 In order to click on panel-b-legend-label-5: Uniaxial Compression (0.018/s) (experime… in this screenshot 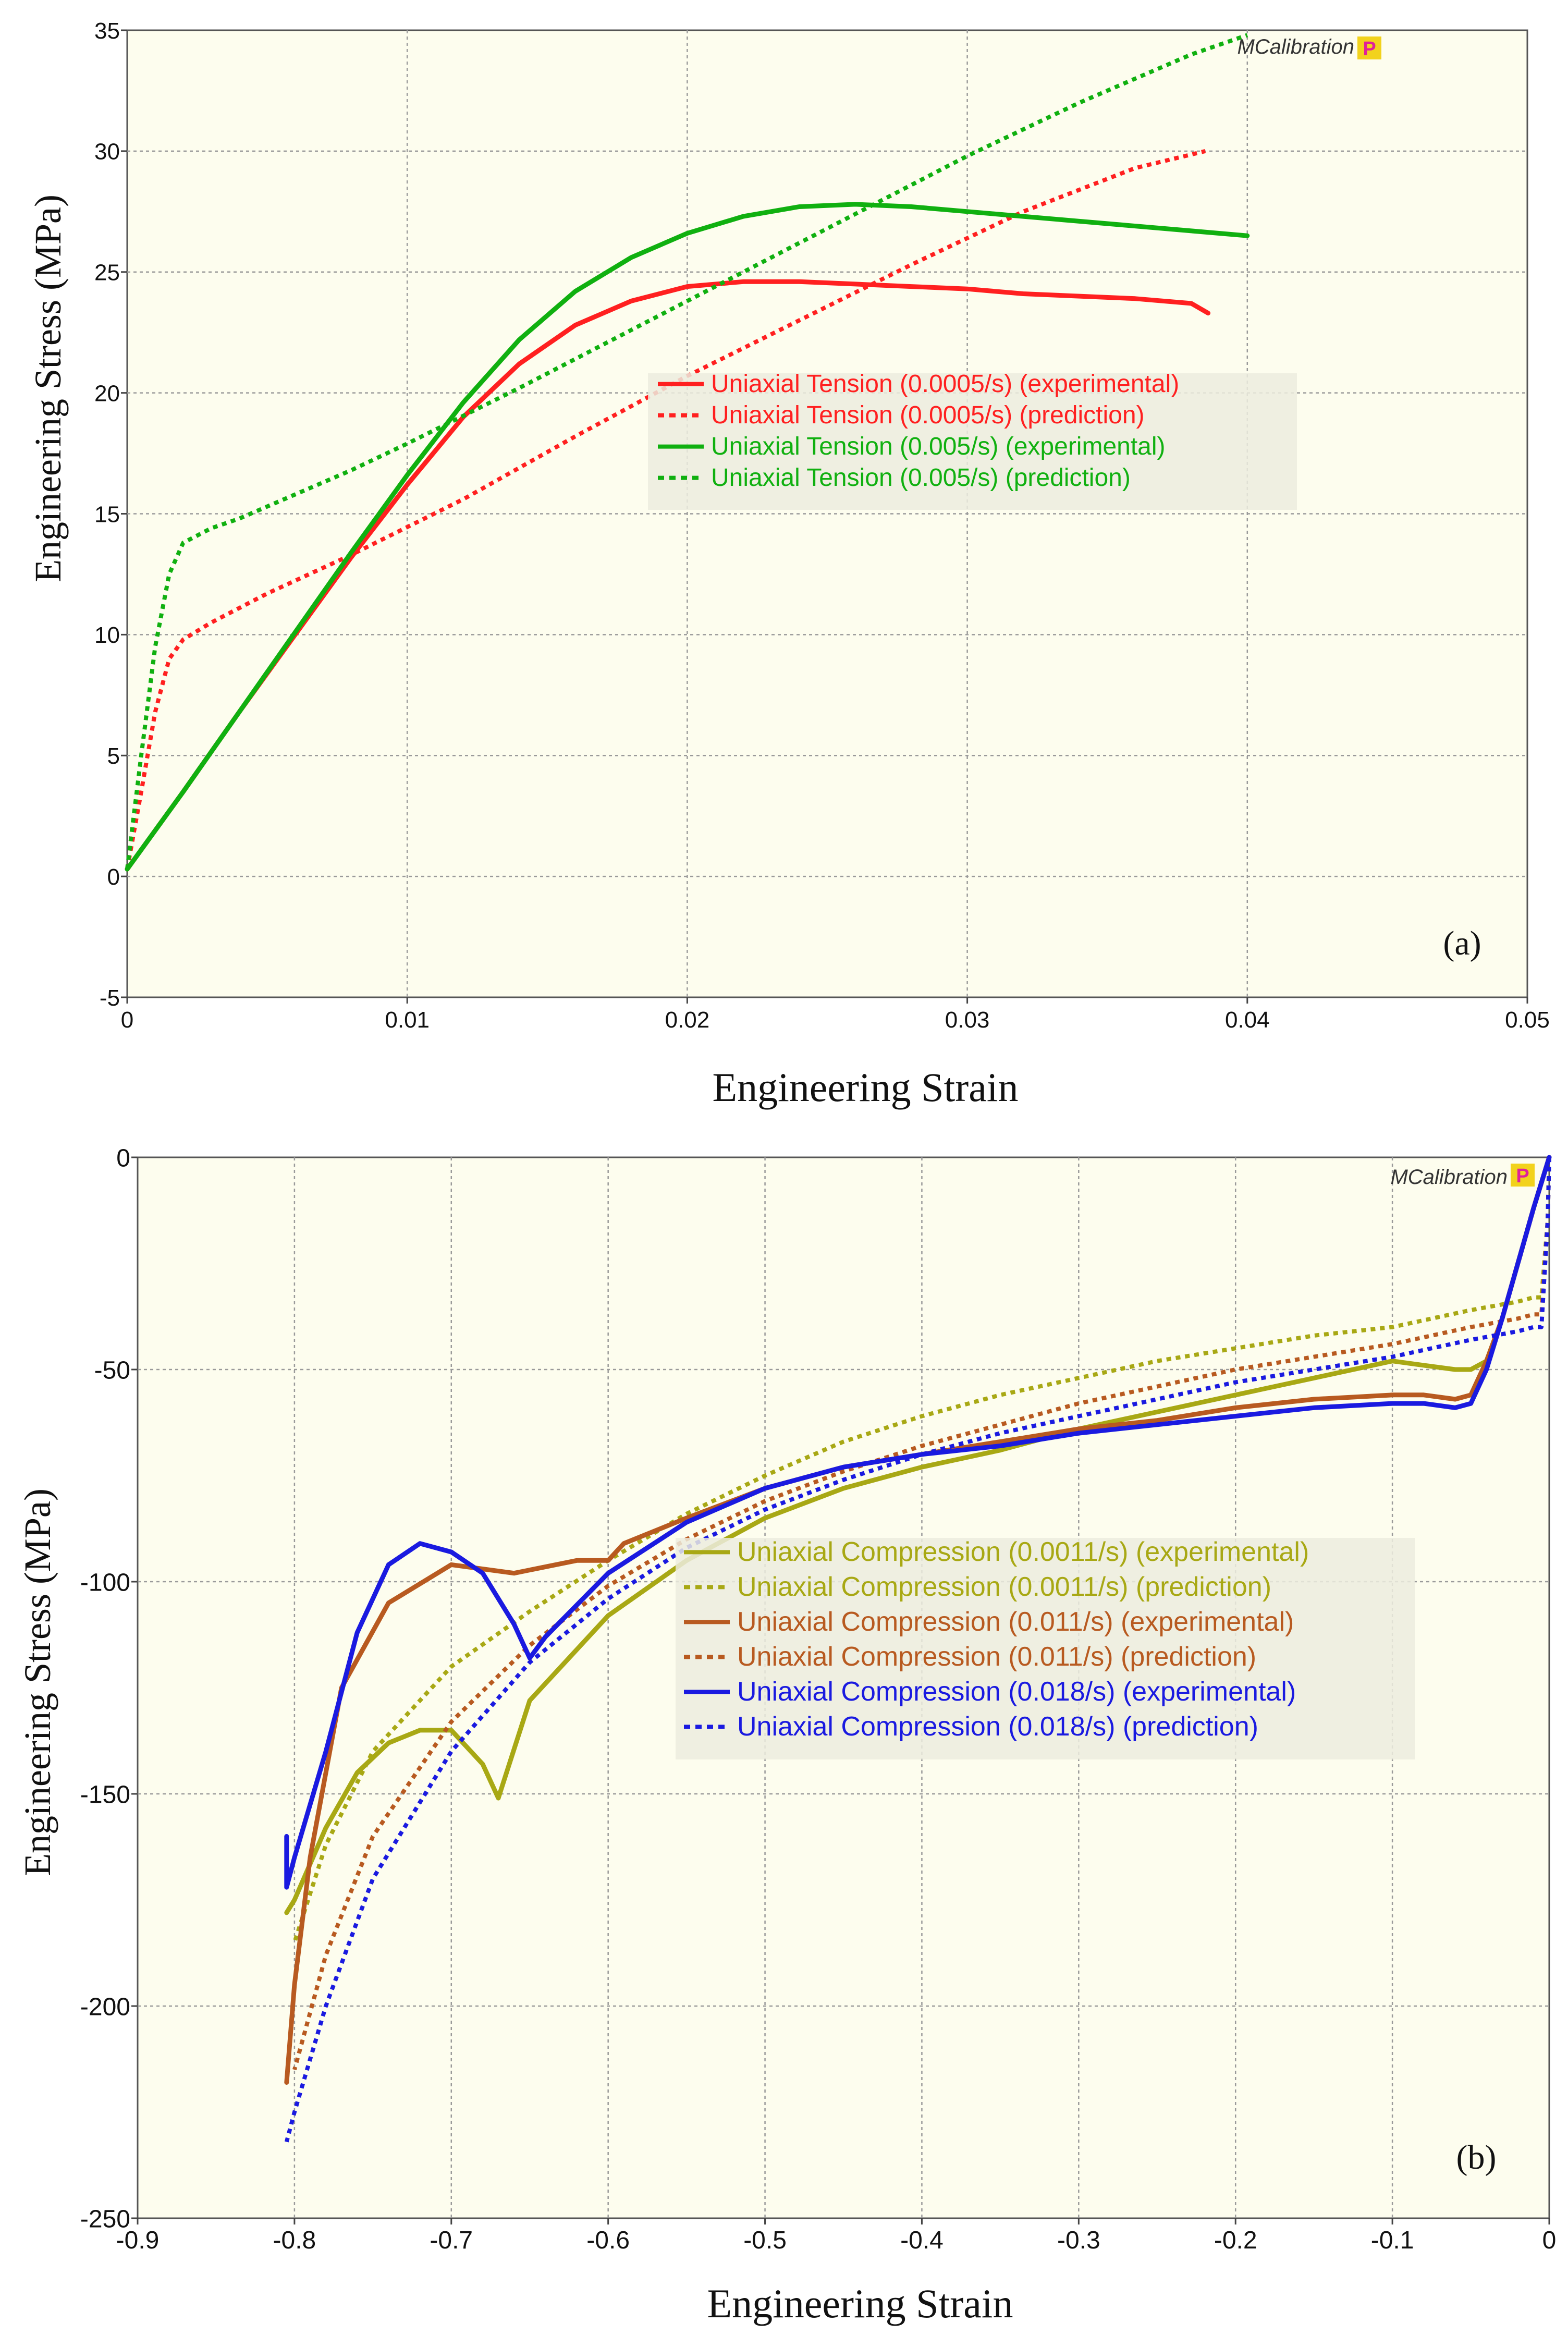, I will do `click(1017, 1692)`.